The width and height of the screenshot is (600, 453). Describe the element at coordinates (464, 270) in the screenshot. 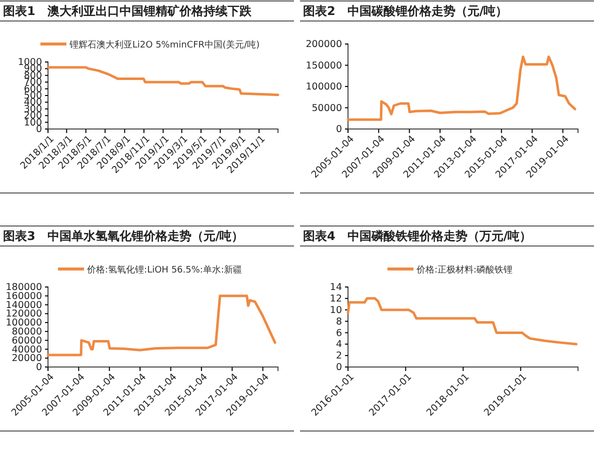

I see `legend-label: 价格:正极材料:磷酸铁锂` at that location.